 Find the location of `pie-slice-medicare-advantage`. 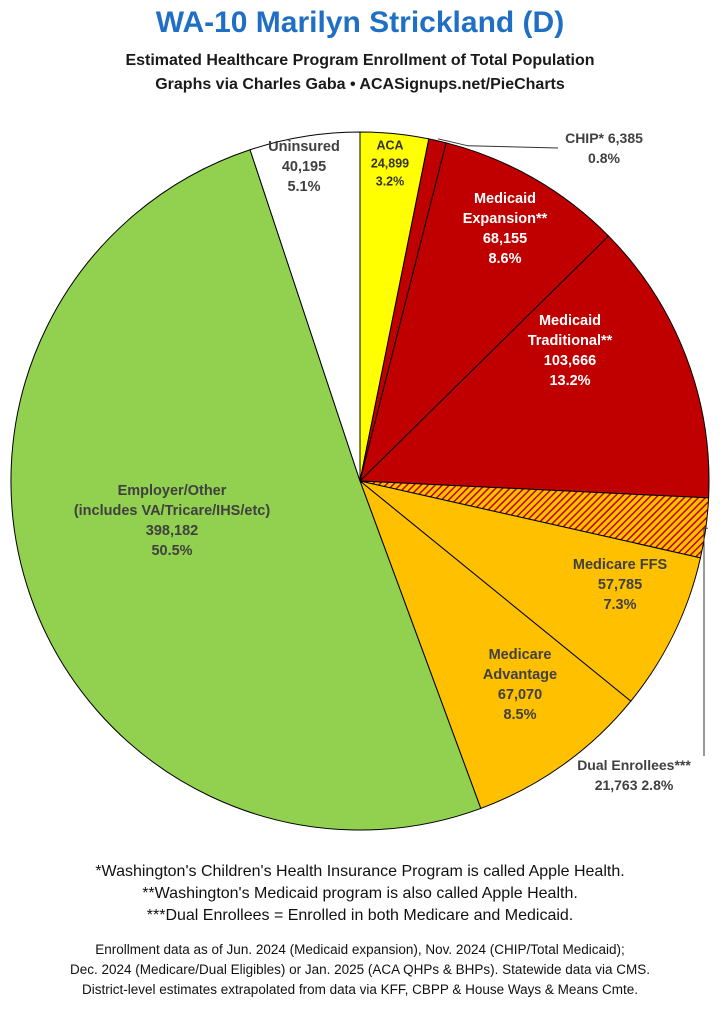

pie-slice-medicare-advantage is located at coordinates (495, 644).